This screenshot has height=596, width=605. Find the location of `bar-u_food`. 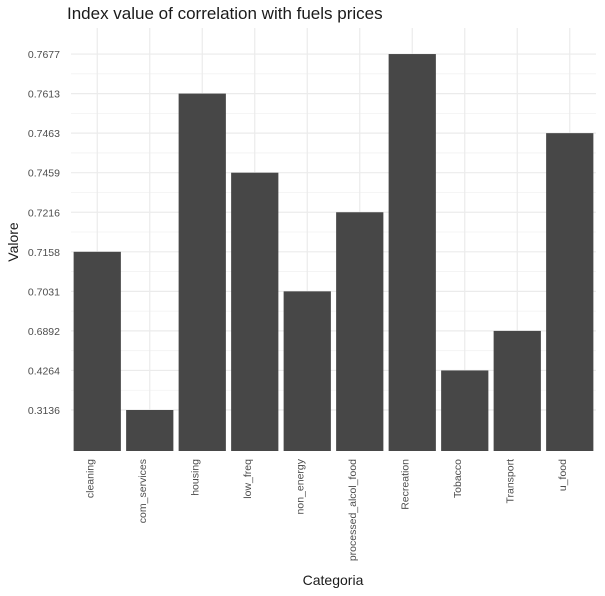

bar-u_food is located at coordinates (570, 292).